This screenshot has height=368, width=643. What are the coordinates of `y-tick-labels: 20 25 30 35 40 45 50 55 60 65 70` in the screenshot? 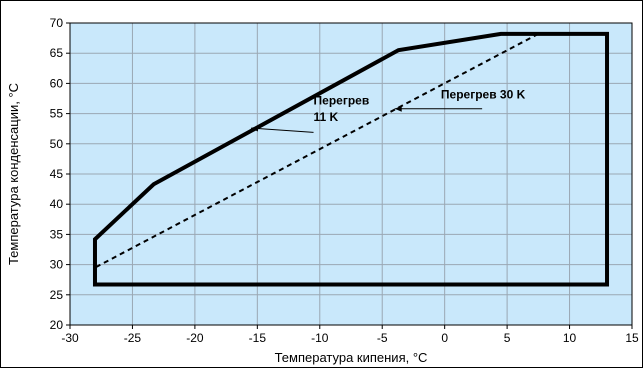 It's located at (57, 174).